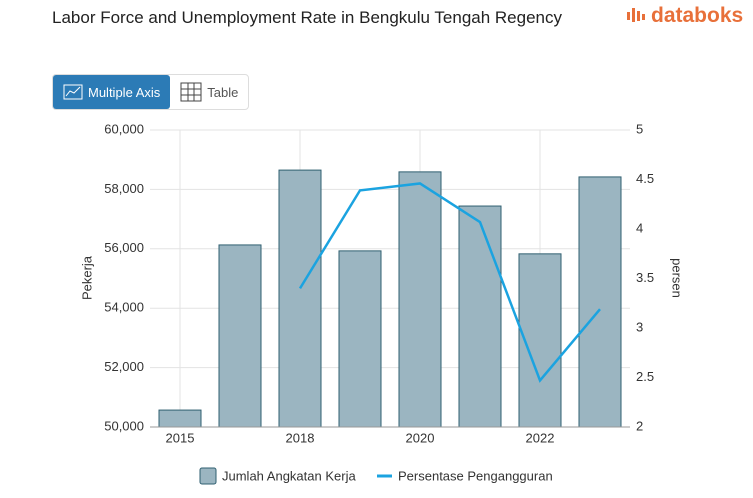 The image size is (753, 498). What do you see at coordinates (475, 475) in the screenshot?
I see `legend-label: Persentase Pengangguran` at bounding box center [475, 475].